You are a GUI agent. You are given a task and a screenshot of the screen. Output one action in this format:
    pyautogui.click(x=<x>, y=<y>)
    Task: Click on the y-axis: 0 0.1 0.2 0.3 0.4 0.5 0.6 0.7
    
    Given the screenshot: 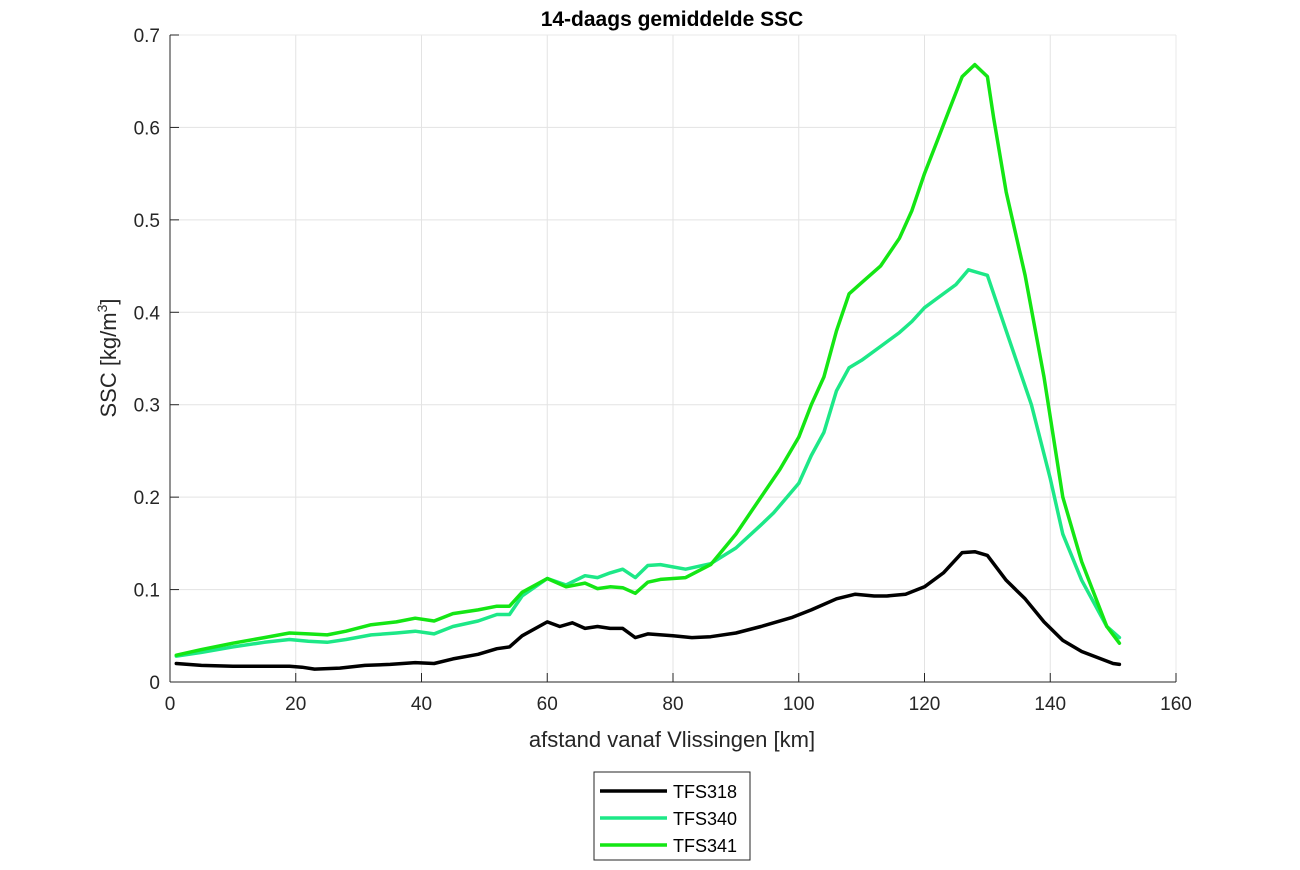 What is the action you would take?
    pyautogui.click(x=156, y=360)
    